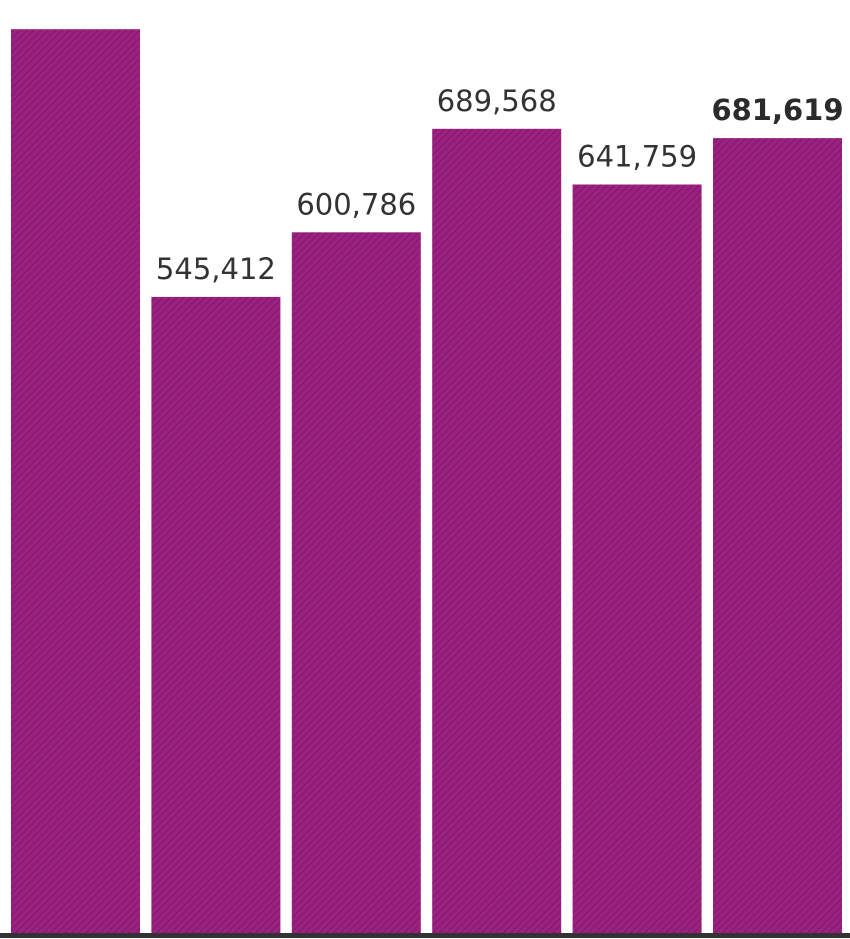  What do you see at coordinates (216, 269) in the screenshot?
I see `bar-value-label-2: 545,412` at bounding box center [216, 269].